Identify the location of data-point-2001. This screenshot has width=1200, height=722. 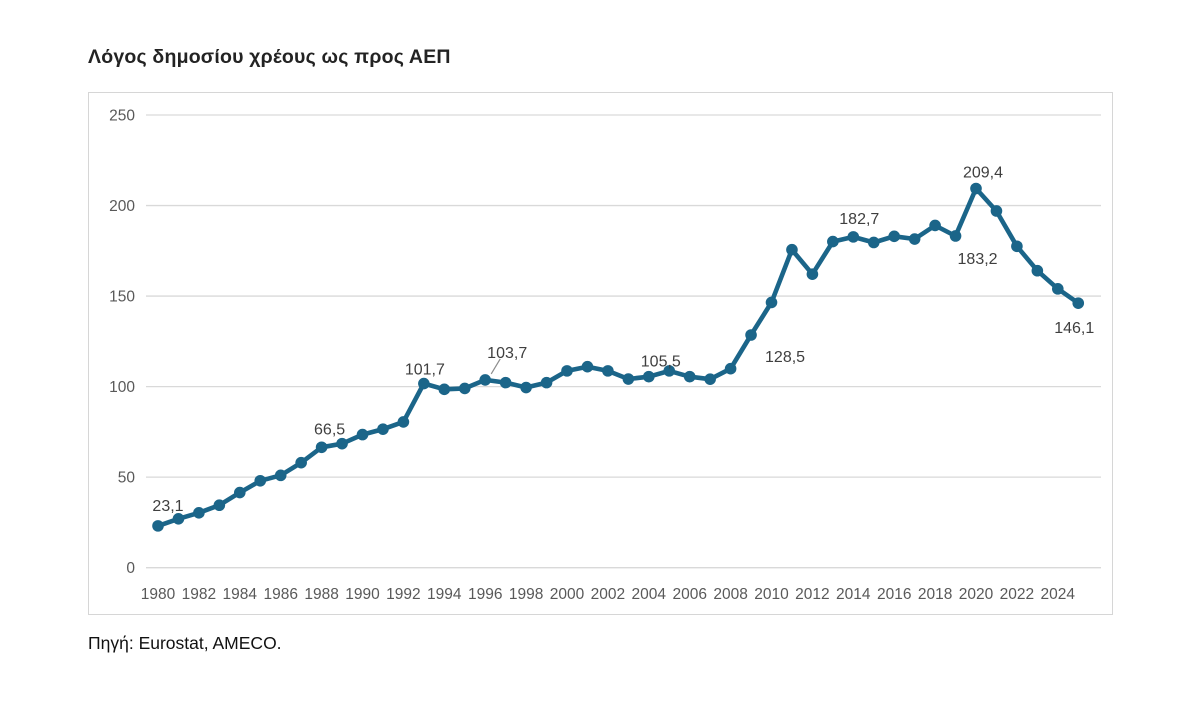
(587, 366).